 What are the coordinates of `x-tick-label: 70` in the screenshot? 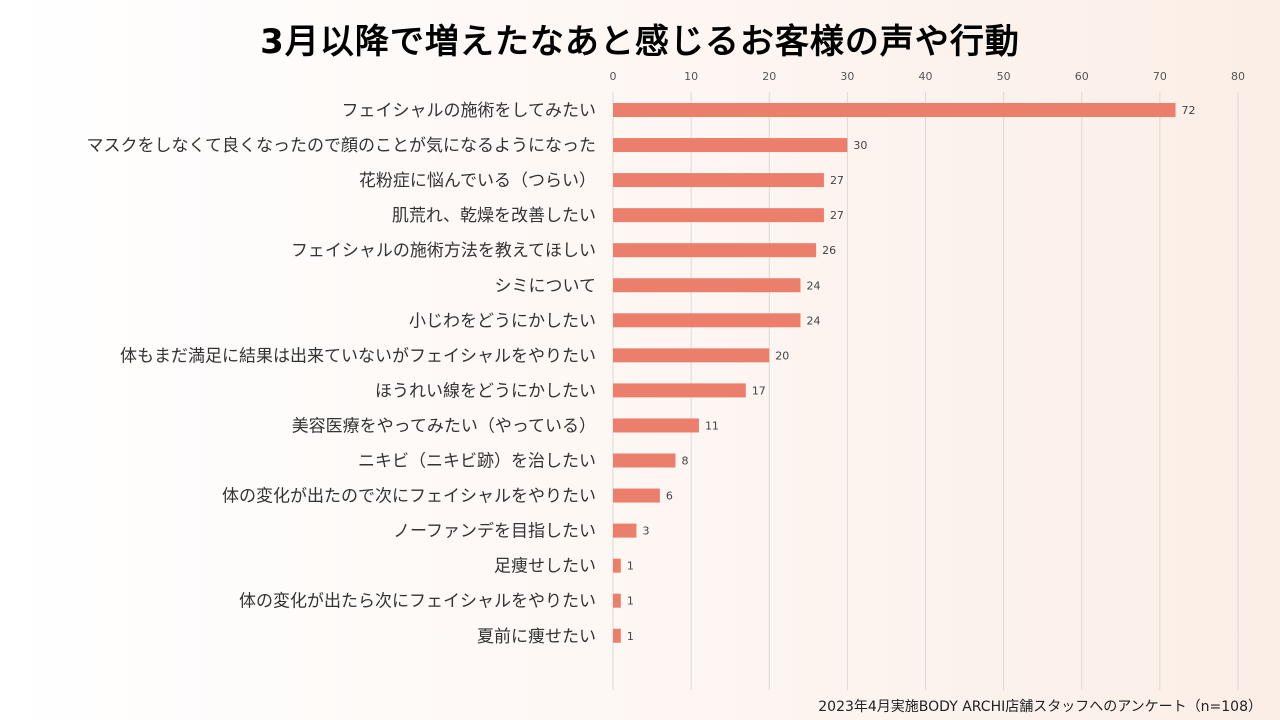 It's located at (1160, 76).